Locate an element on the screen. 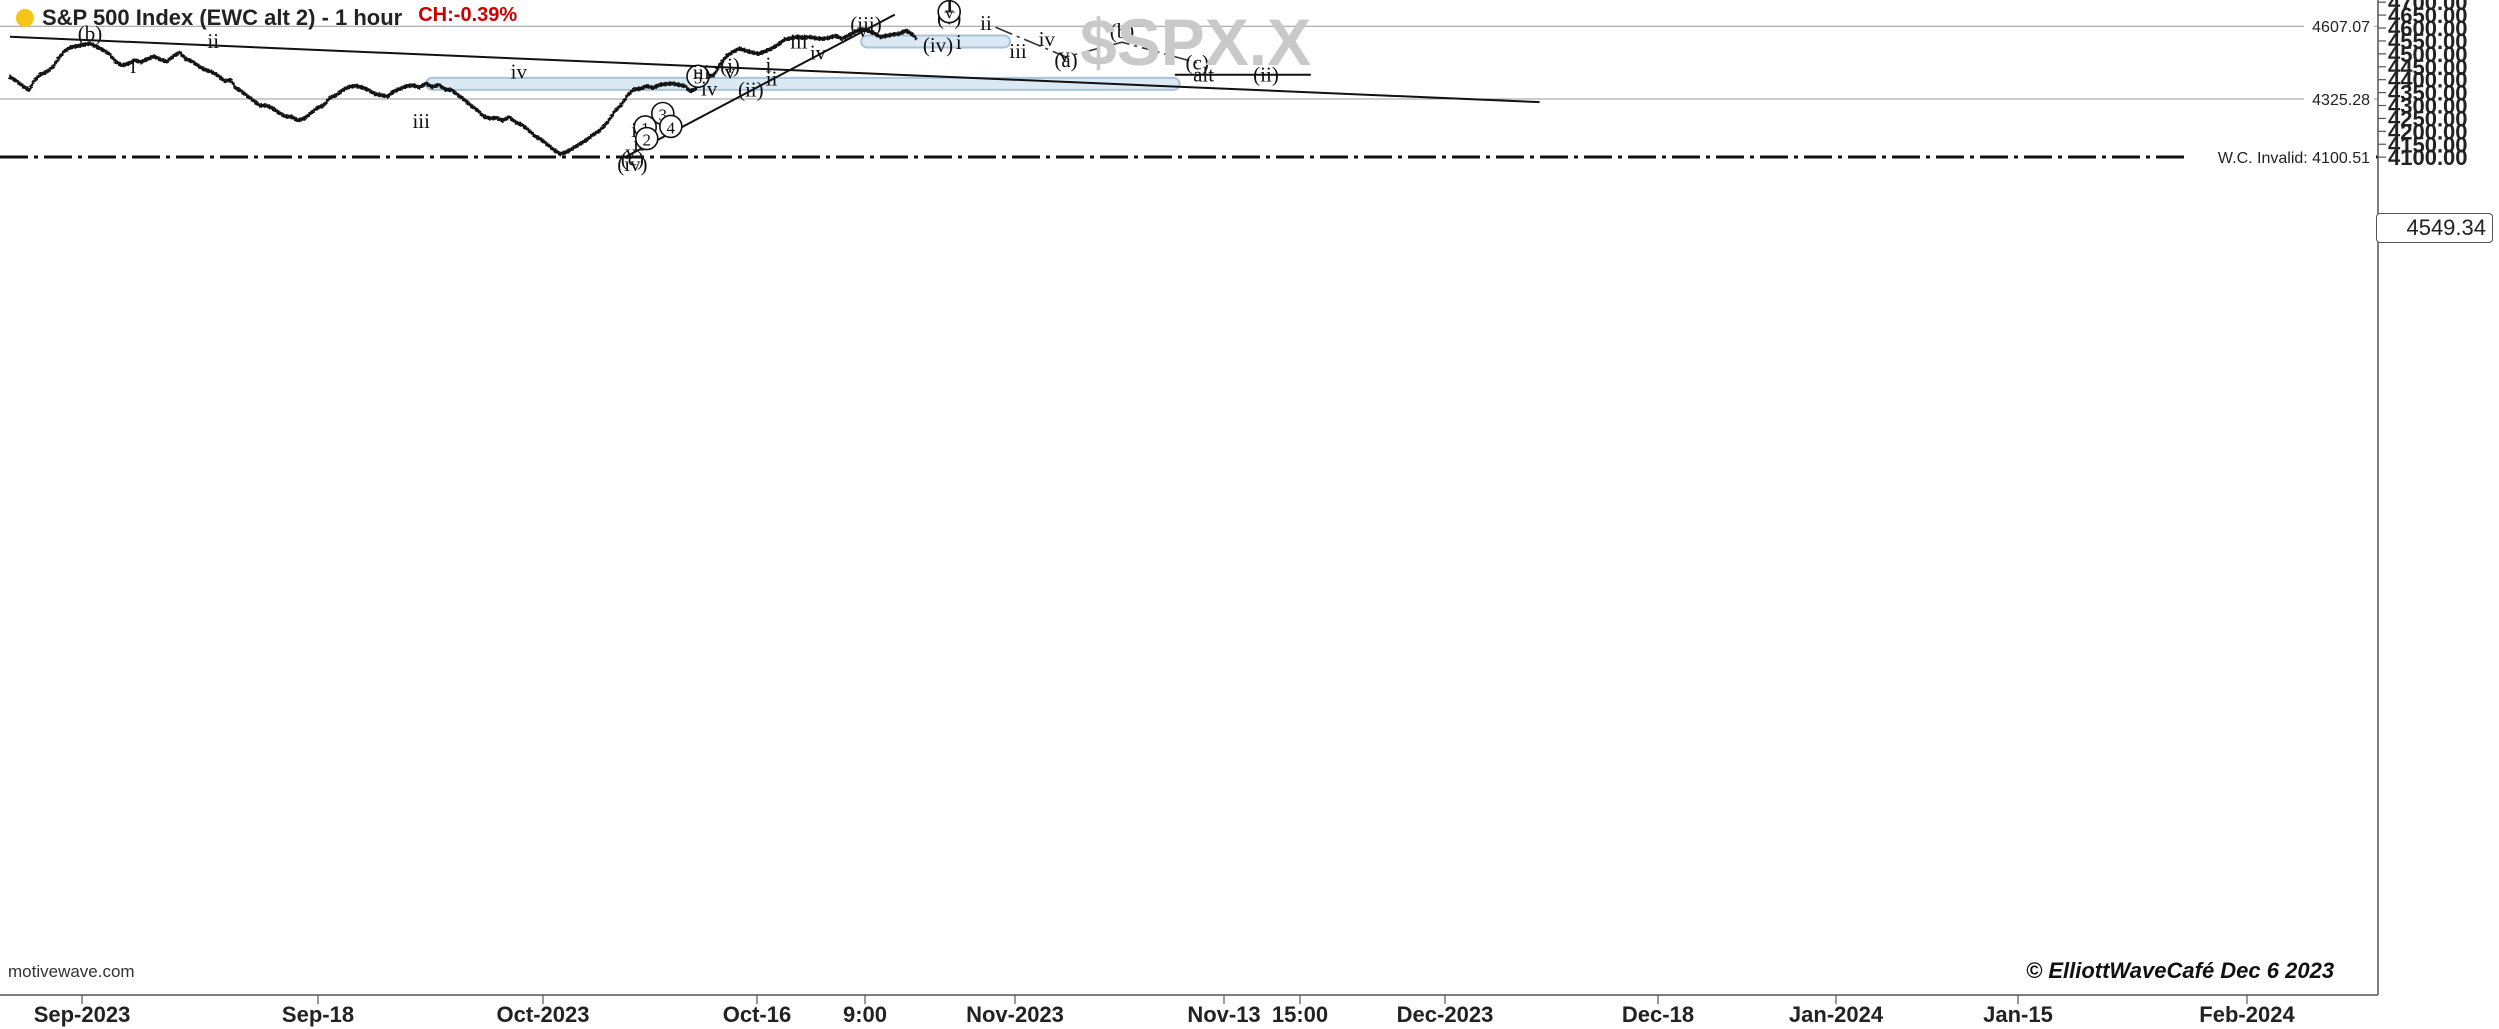  reference-label: 4607.07 is located at coordinates (2341, 27).